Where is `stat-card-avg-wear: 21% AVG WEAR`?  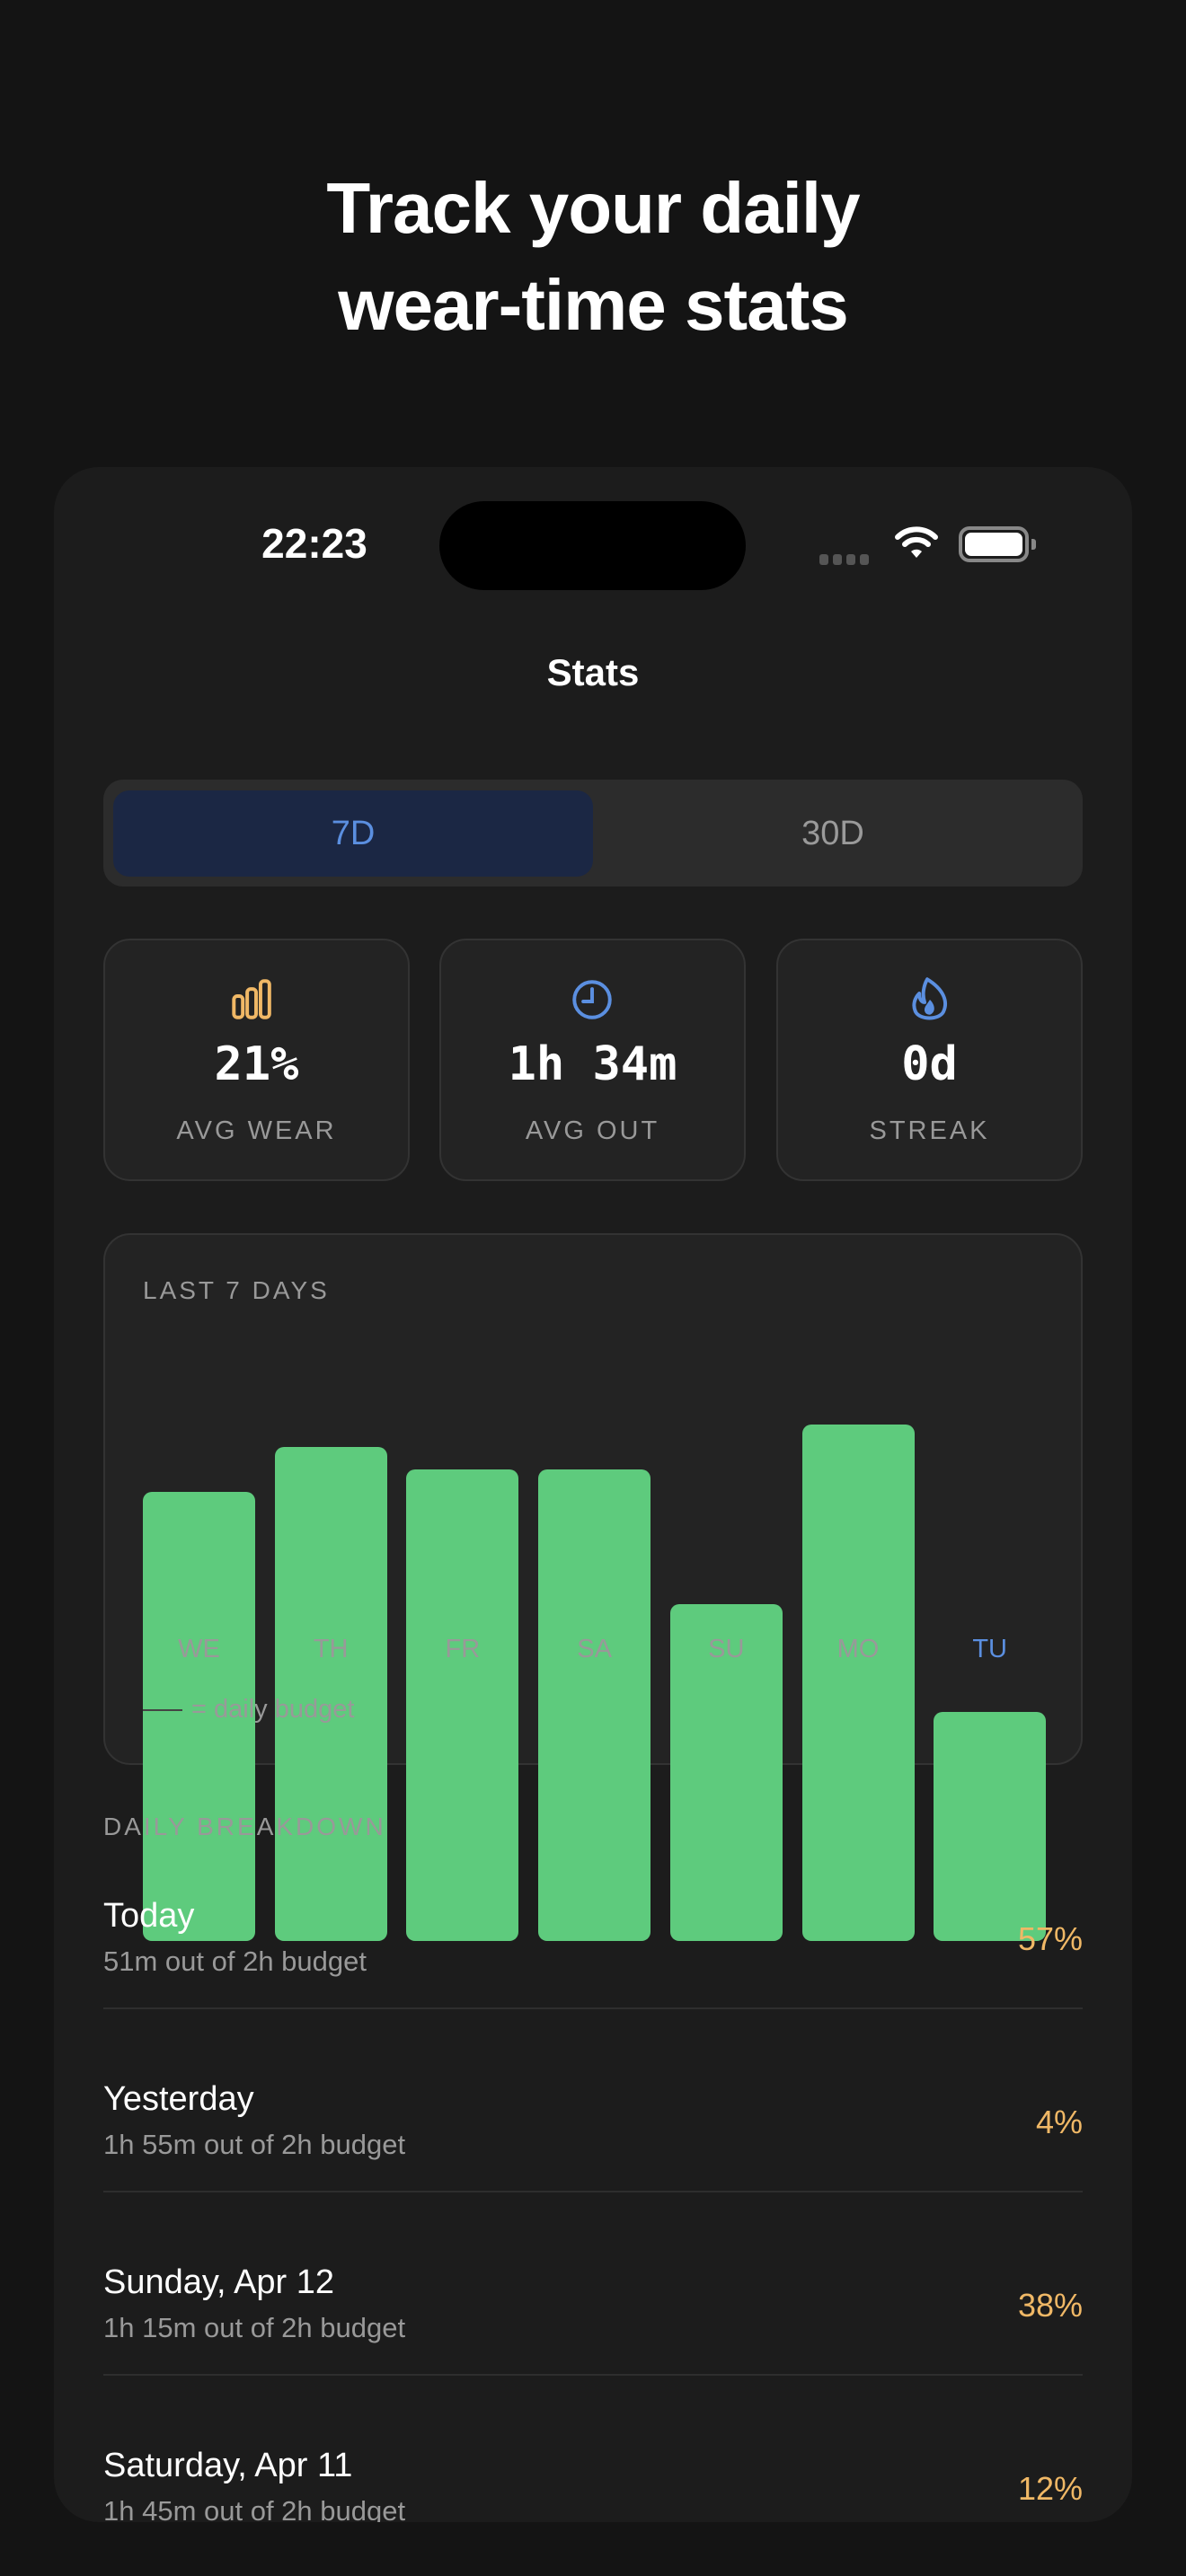
stat-card-avg-wear: 21% AVG WEAR is located at coordinates (256, 1060).